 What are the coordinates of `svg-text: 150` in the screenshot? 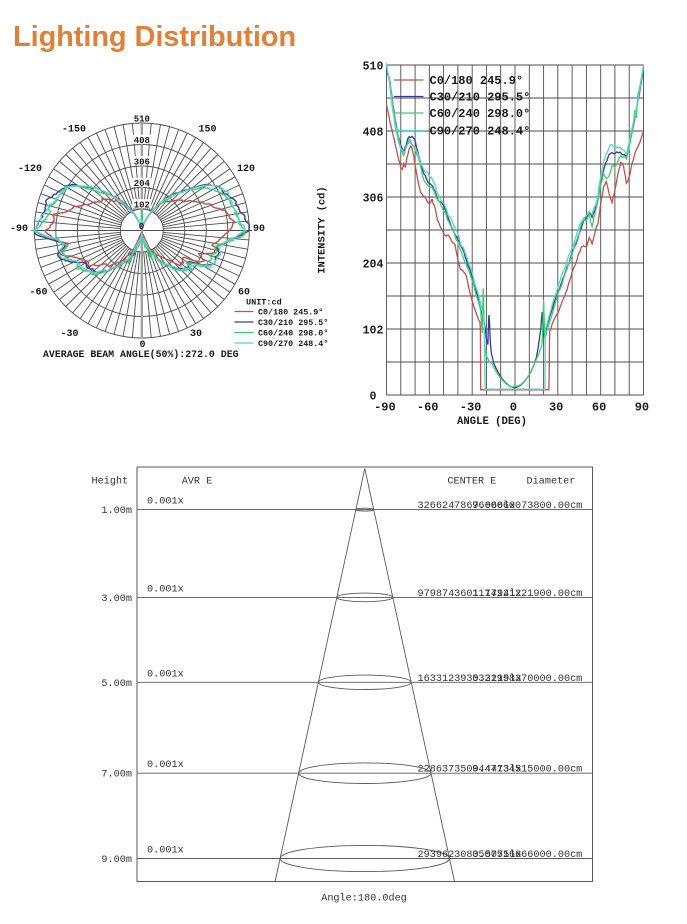 It's located at (207, 130).